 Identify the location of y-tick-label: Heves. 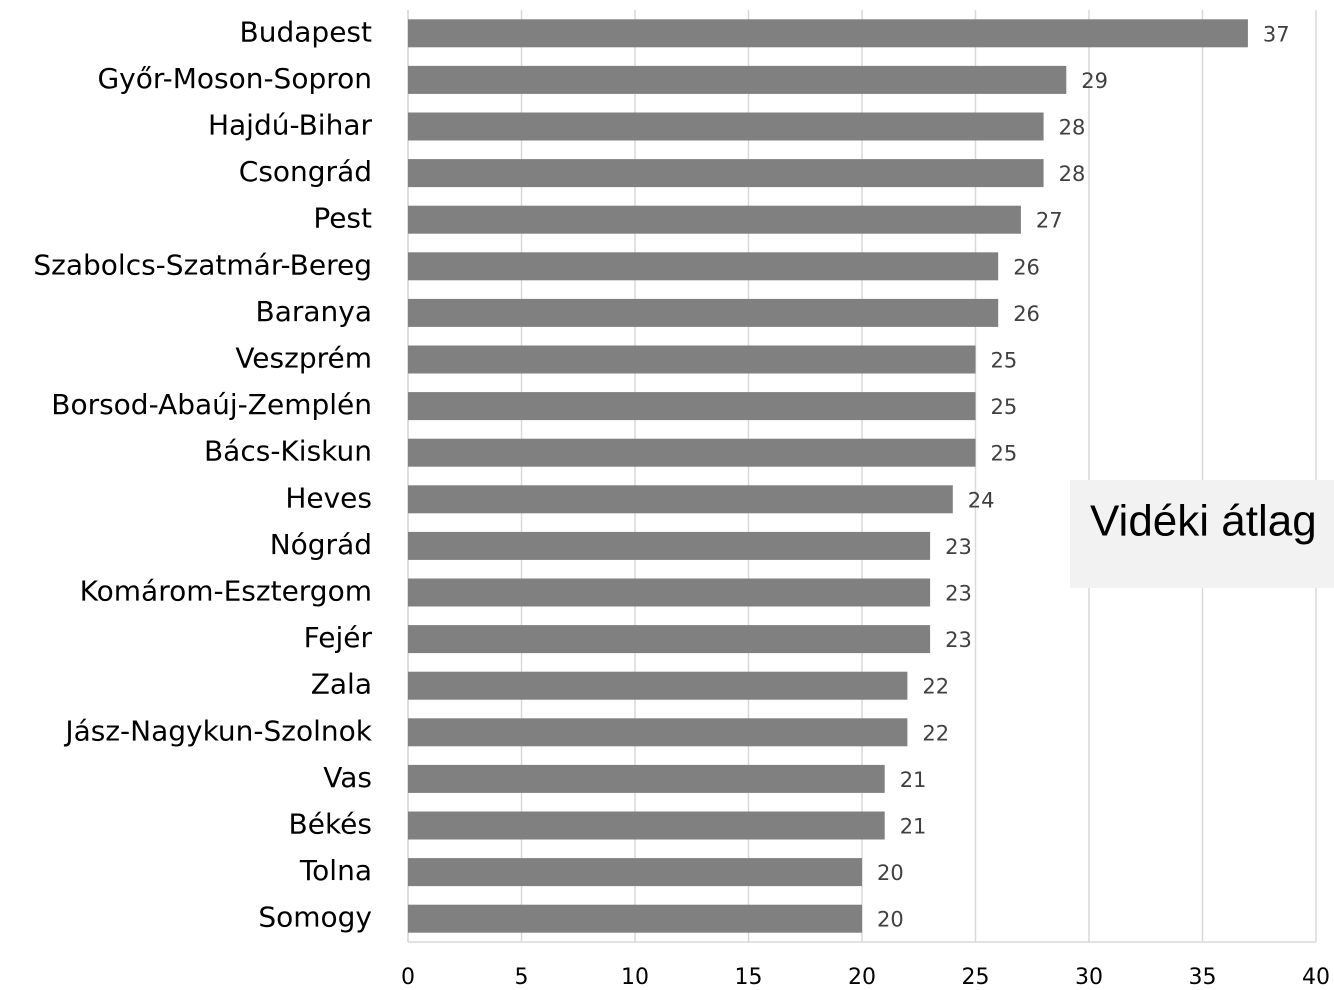
(328, 497).